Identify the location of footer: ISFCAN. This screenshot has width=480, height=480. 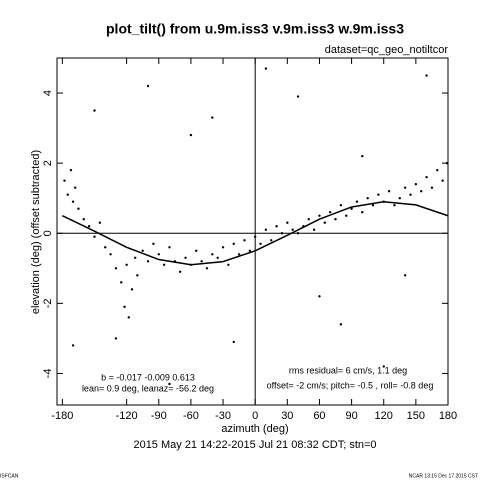
(9, 476).